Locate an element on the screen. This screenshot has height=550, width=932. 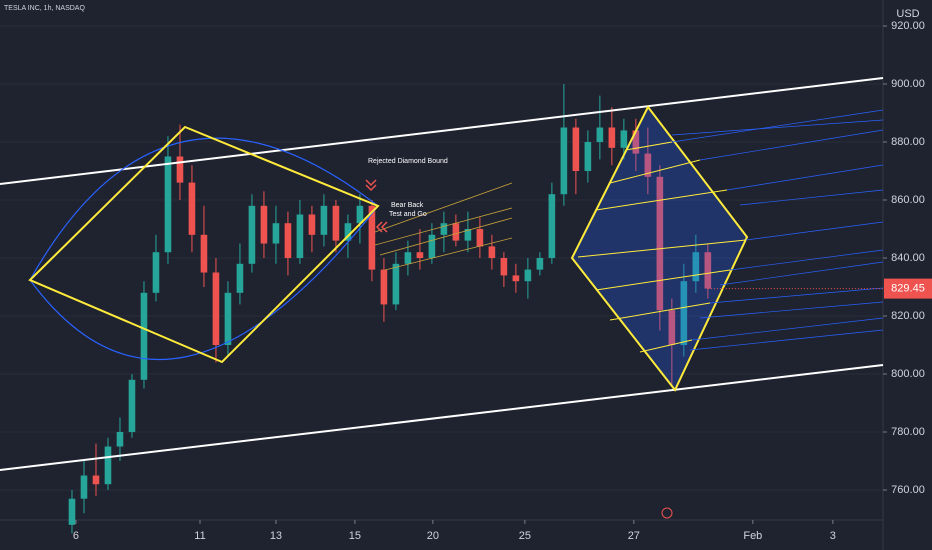
y-tick-label: 880.00 is located at coordinates (908, 142).